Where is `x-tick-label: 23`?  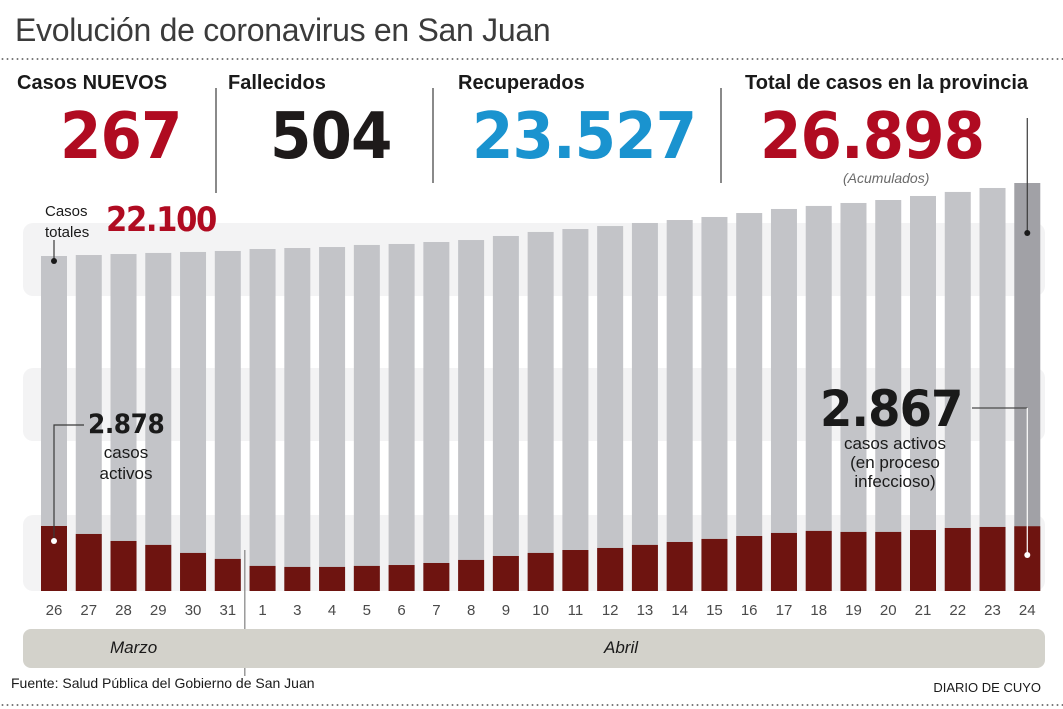 x-tick-label: 23 is located at coordinates (992, 610).